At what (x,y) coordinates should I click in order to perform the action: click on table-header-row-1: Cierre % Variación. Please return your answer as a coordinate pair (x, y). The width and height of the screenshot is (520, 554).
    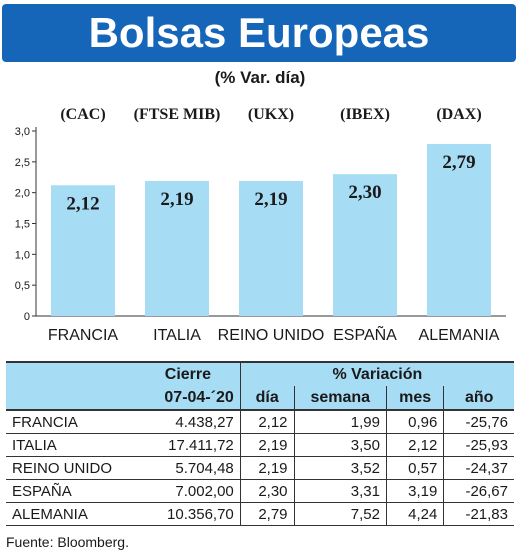
    Looking at the image, I should click on (260, 373).